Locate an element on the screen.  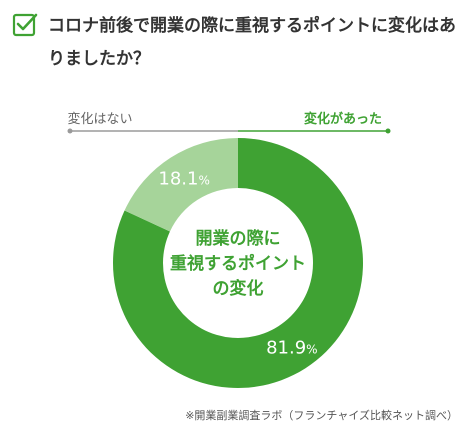
slice-value-label-1: 81.9% is located at coordinates (291, 347).